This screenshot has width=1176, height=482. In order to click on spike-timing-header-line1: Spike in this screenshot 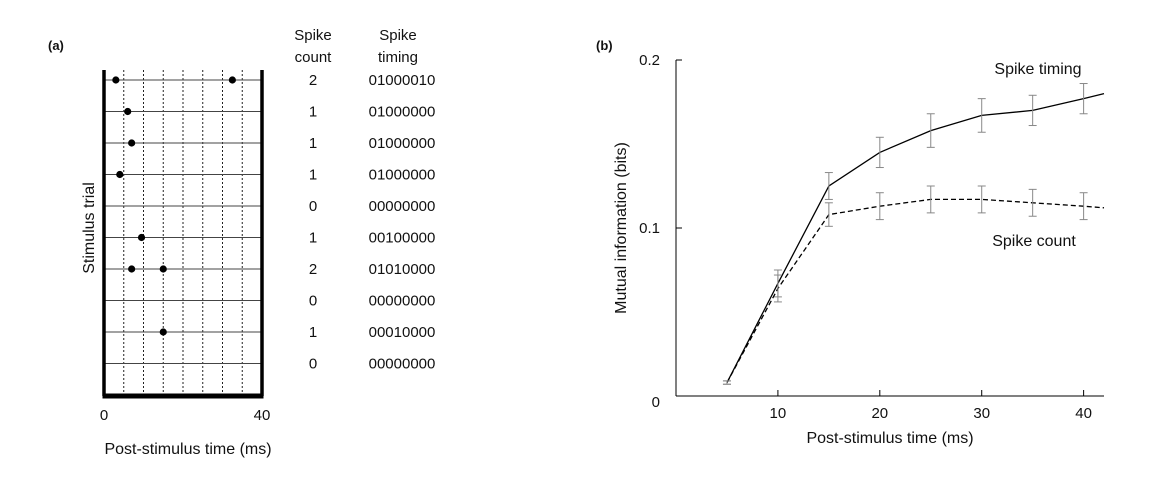, I will do `click(398, 35)`.